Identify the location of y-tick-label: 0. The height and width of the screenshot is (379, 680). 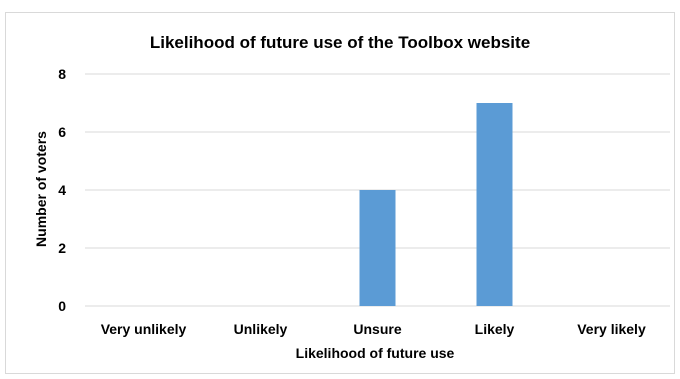
(62, 306).